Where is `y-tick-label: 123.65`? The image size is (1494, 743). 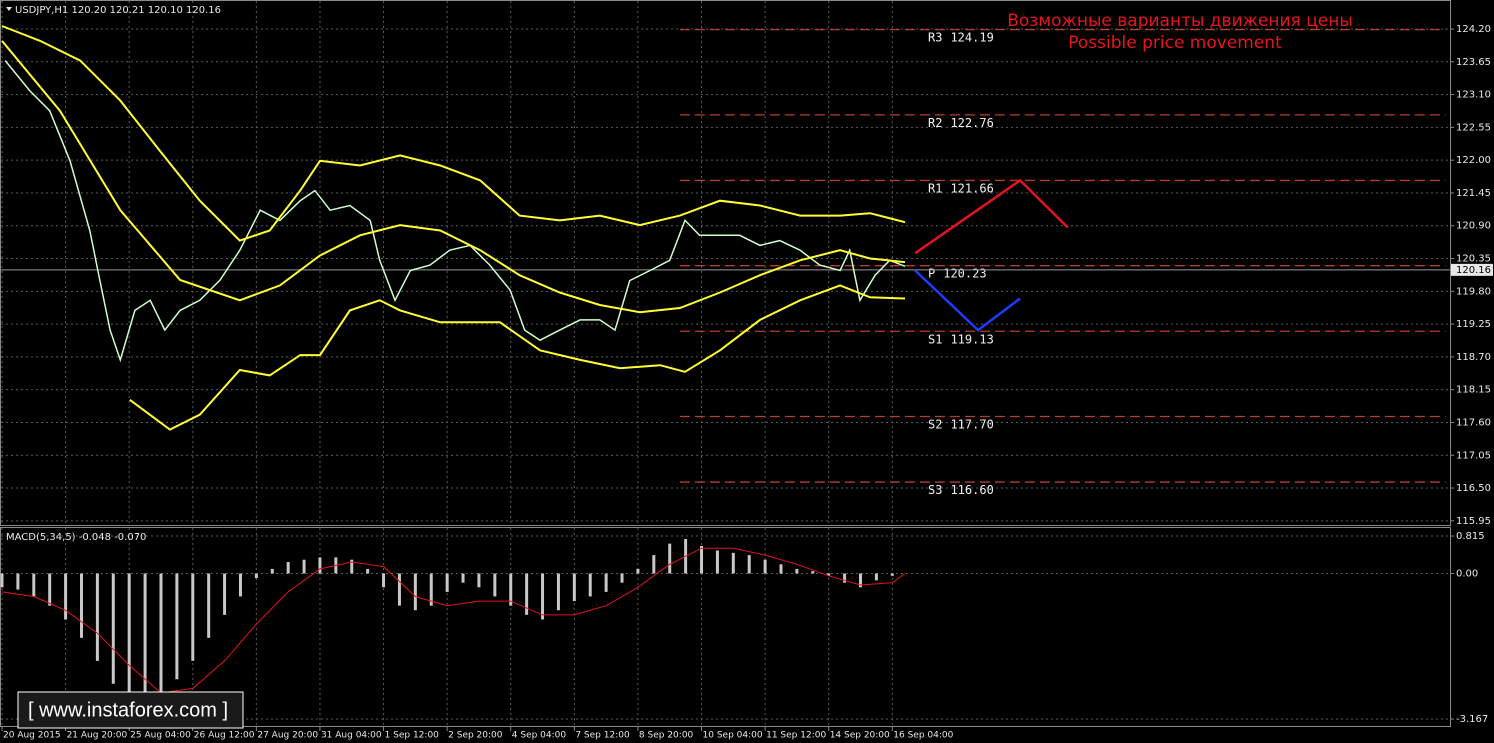
y-tick-label: 123.65 is located at coordinates (1473, 62).